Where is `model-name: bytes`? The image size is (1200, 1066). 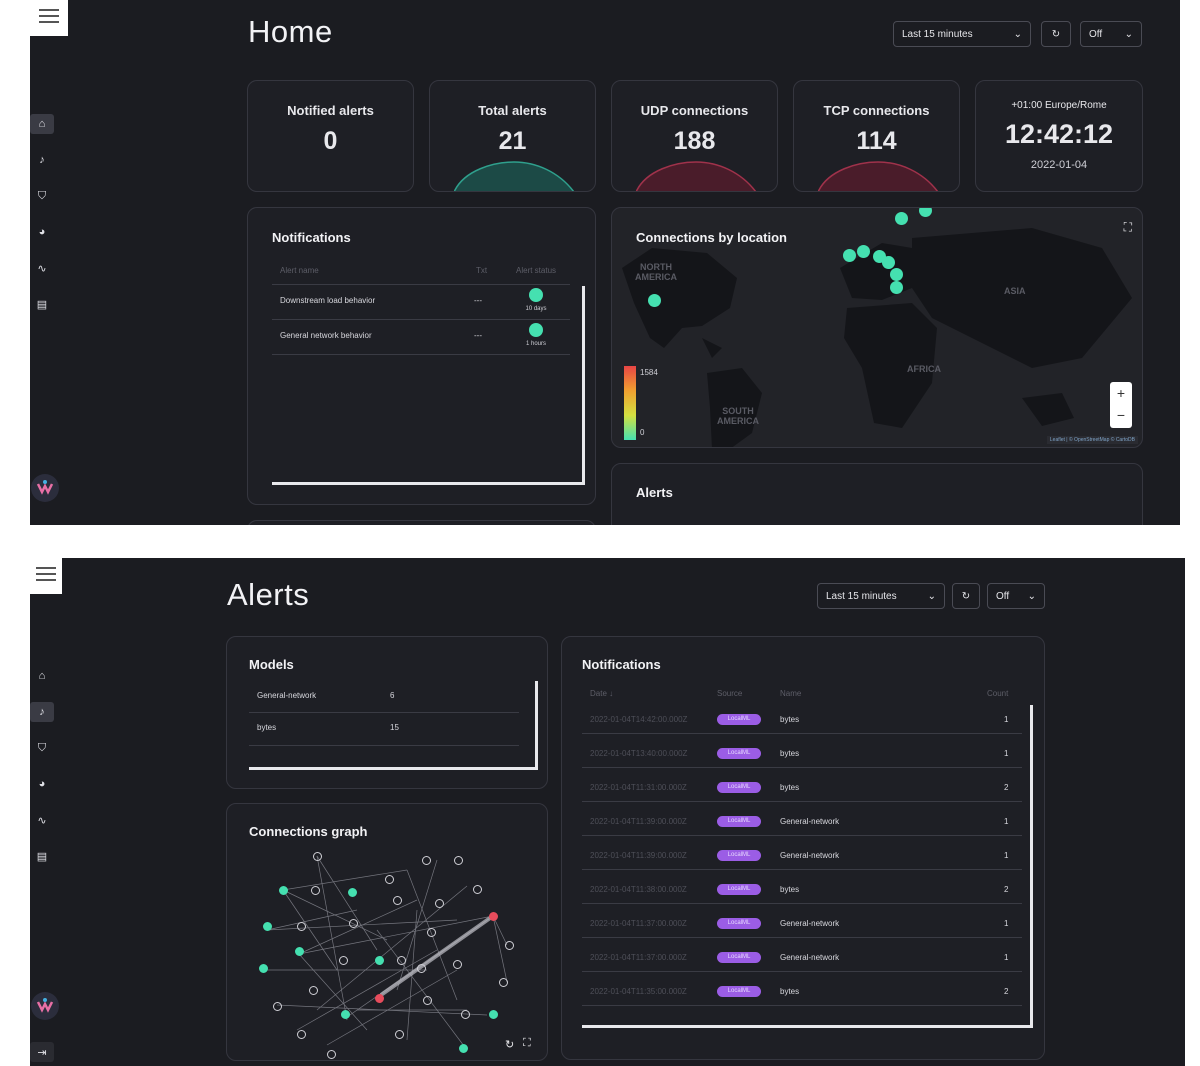
model-name: bytes is located at coordinates (267, 727).